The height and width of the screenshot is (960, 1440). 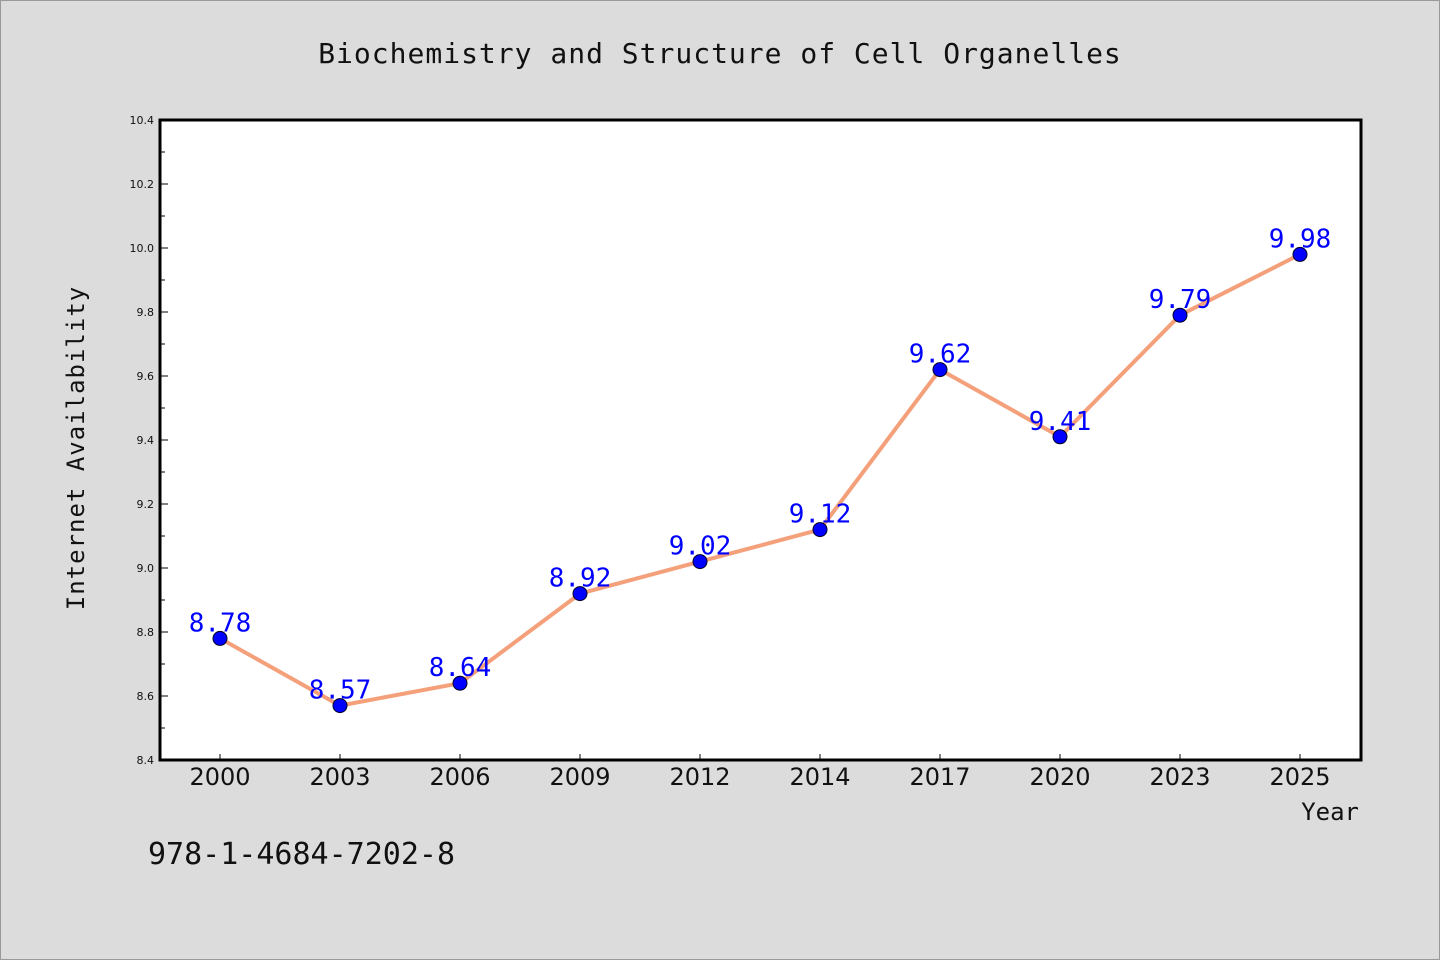 What do you see at coordinates (1299, 777) in the screenshot?
I see `x-tick-label: 2025` at bounding box center [1299, 777].